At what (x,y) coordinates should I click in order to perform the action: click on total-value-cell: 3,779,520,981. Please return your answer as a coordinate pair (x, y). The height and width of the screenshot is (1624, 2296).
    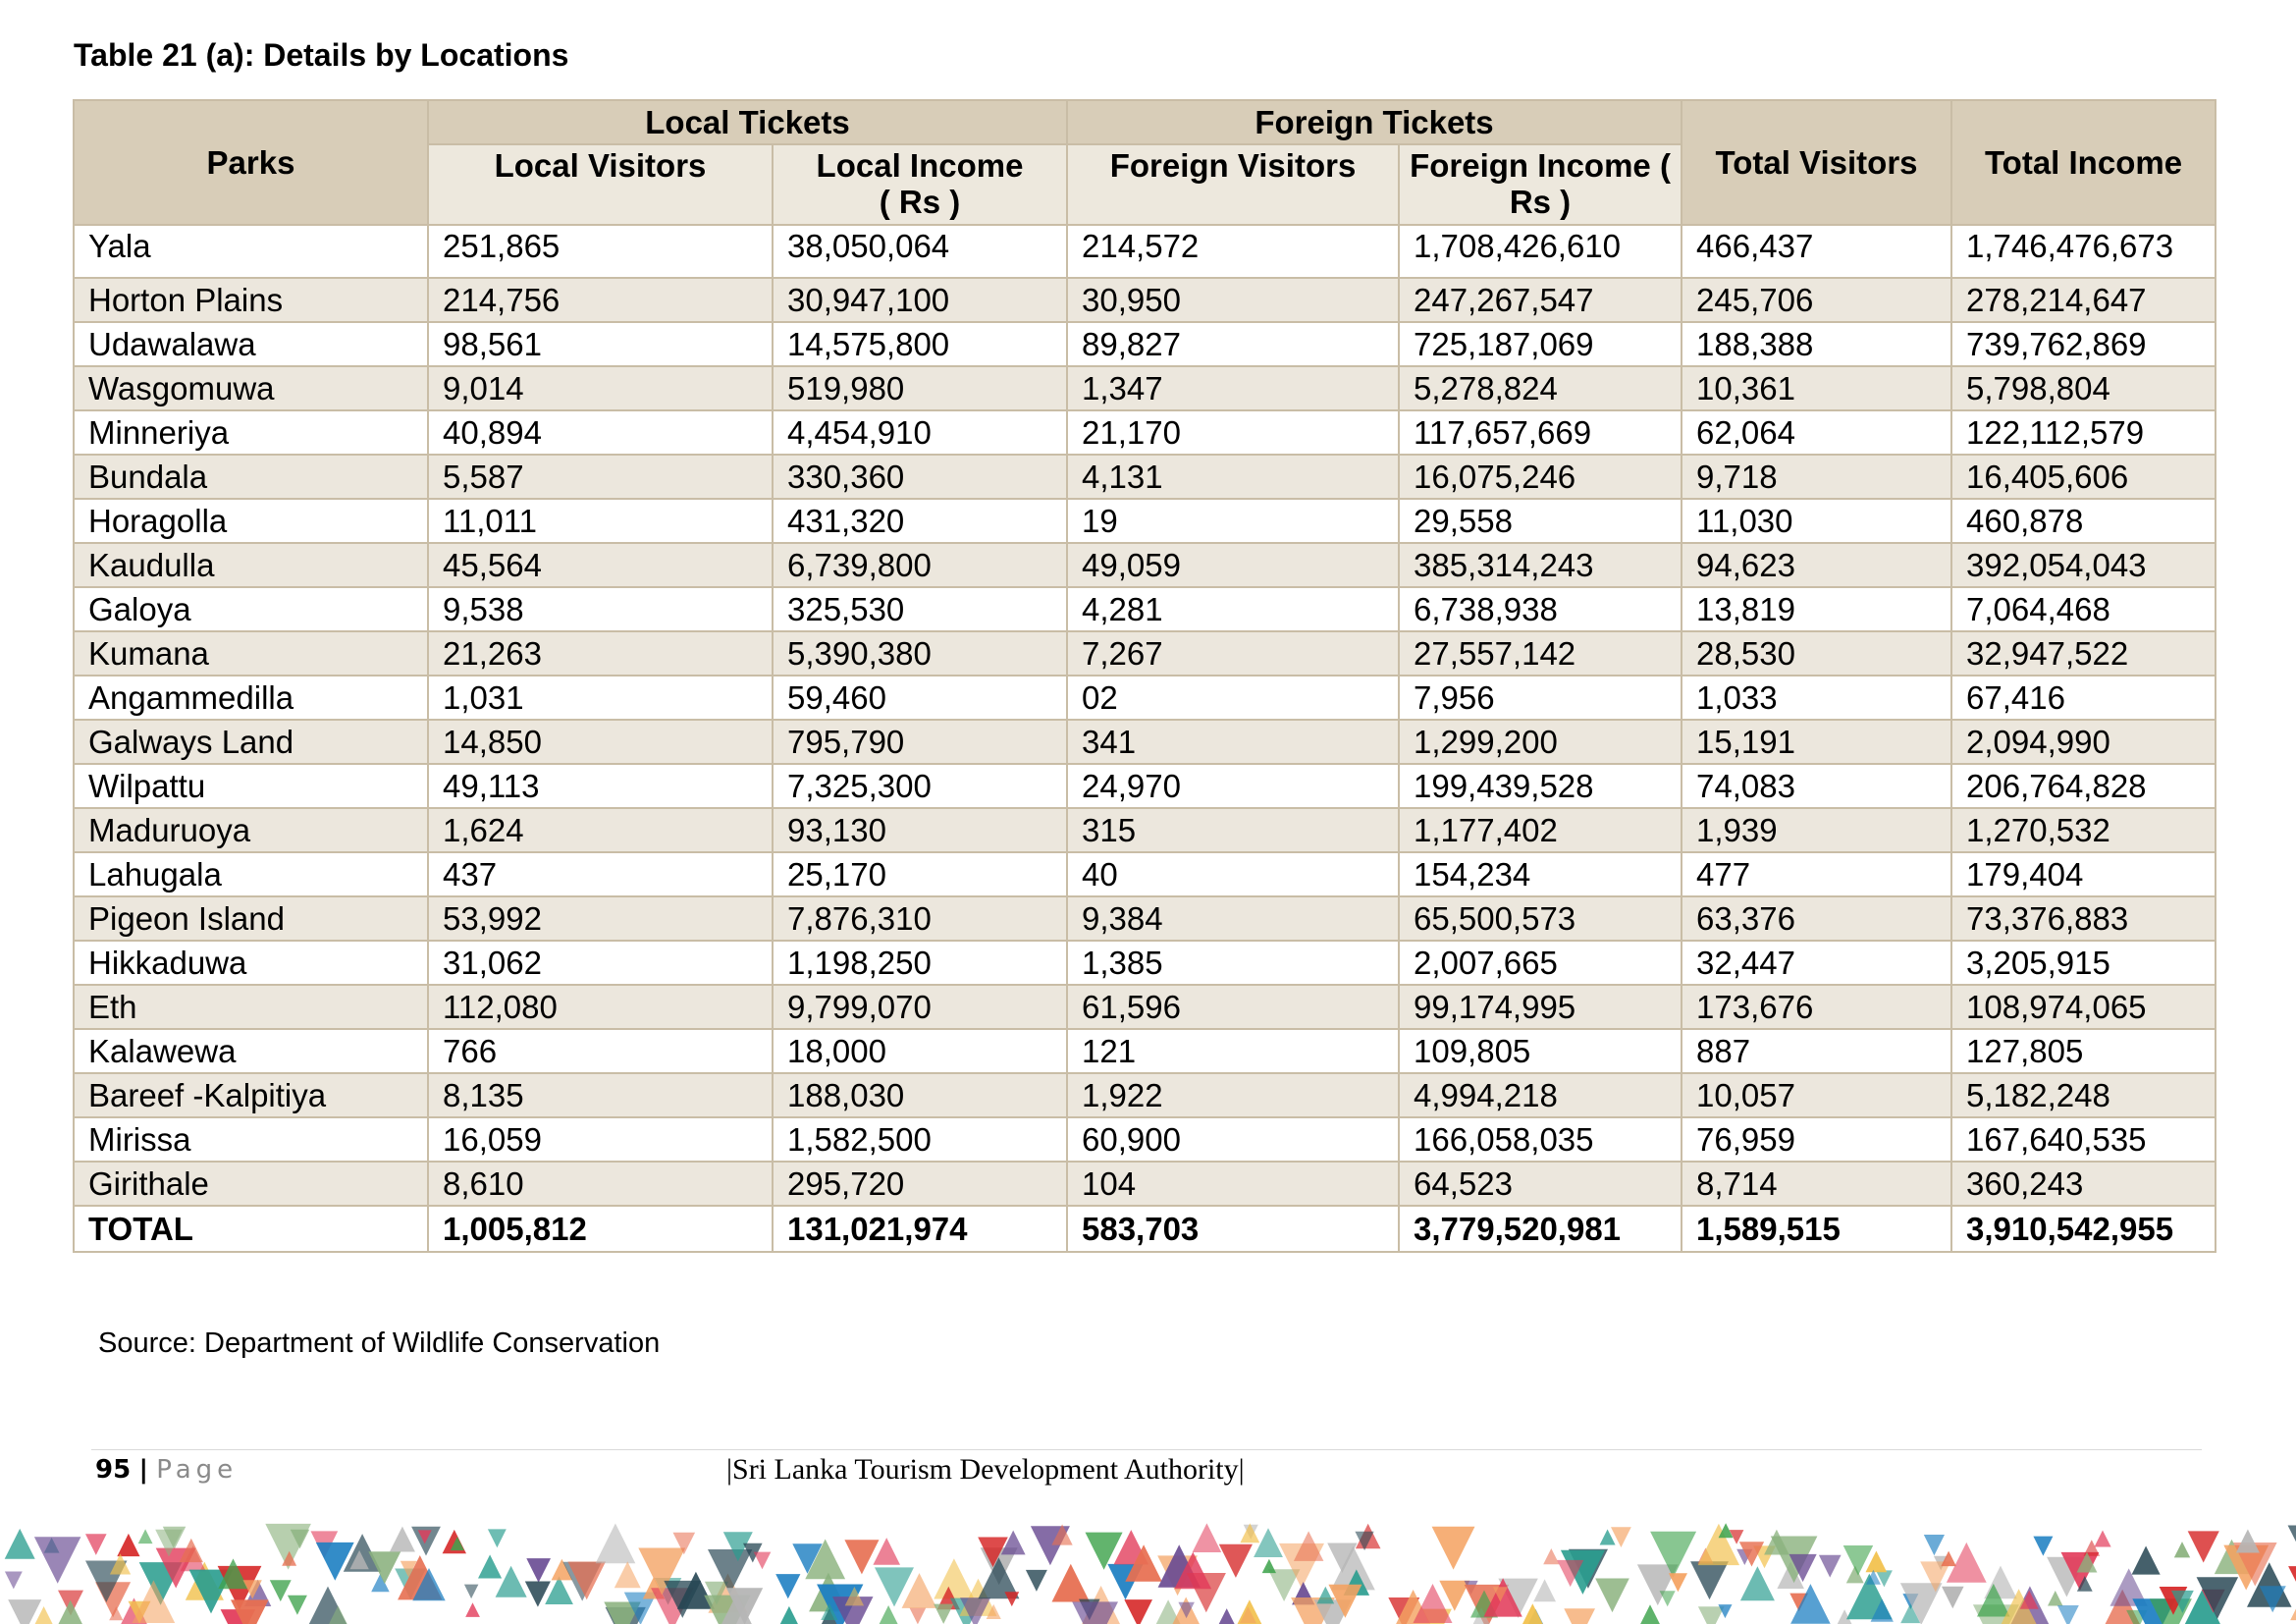
    Looking at the image, I should click on (1540, 1229).